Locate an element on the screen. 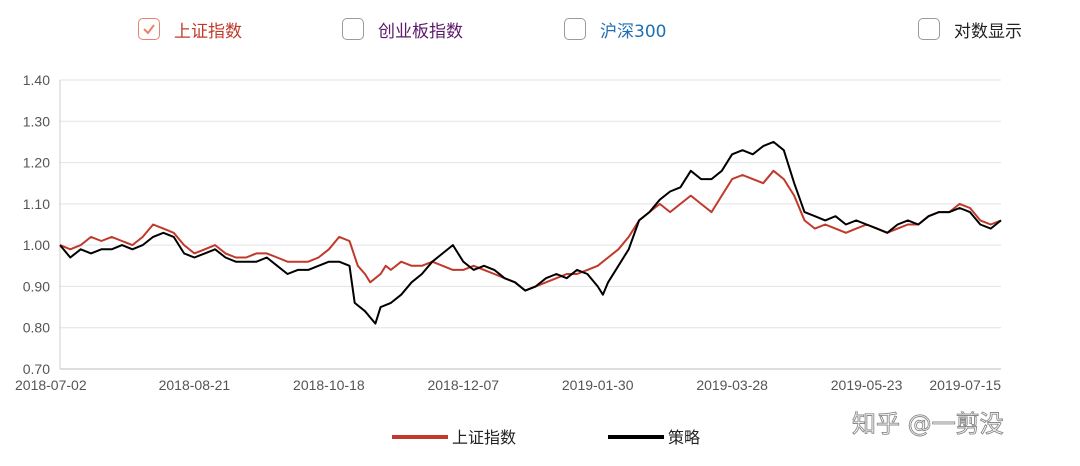  toggle-chinext-index: 创业板指数 is located at coordinates (402, 29).